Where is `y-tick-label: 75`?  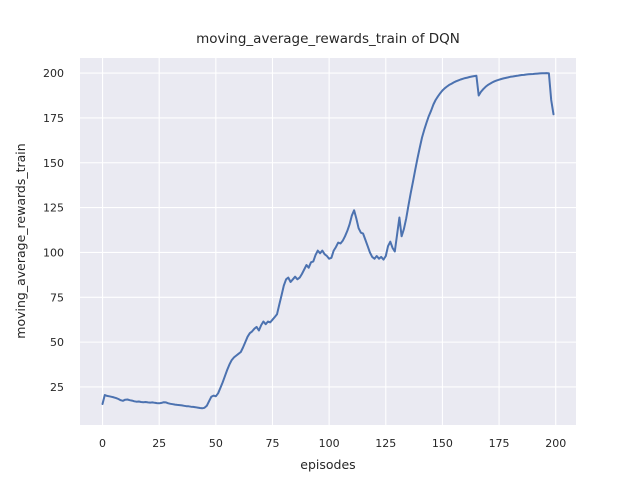
y-tick-label: 75 is located at coordinates (57, 297).